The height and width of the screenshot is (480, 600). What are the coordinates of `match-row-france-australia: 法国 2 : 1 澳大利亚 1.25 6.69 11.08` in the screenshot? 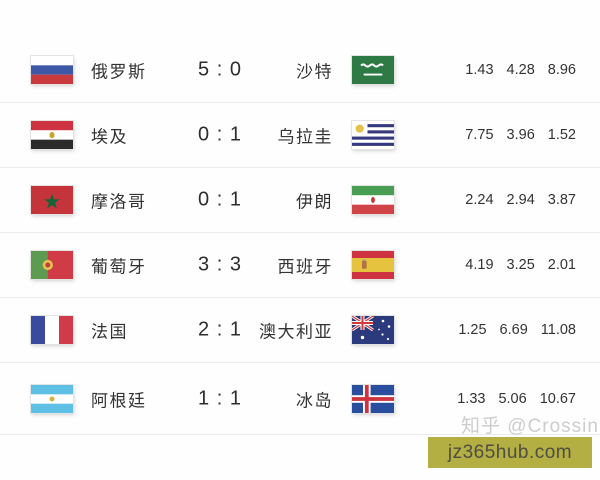 It's located at (300, 330).